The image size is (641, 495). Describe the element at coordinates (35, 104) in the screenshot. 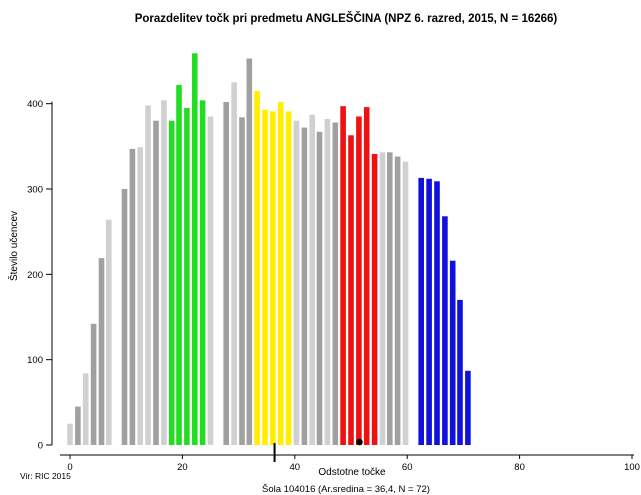

I see `y-tick-label: 400` at that location.